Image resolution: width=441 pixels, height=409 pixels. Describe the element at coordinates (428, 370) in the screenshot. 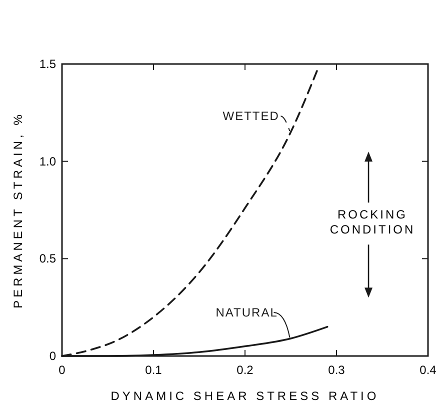

I see `x-tick-label: 0.4` at that location.